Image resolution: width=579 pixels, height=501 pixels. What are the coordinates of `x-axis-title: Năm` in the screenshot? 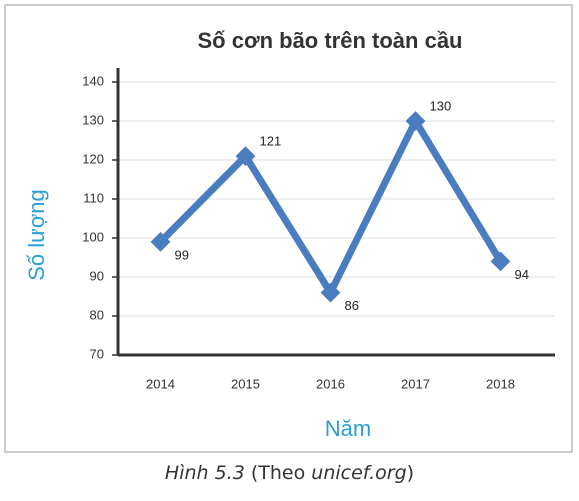 It's located at (348, 428).